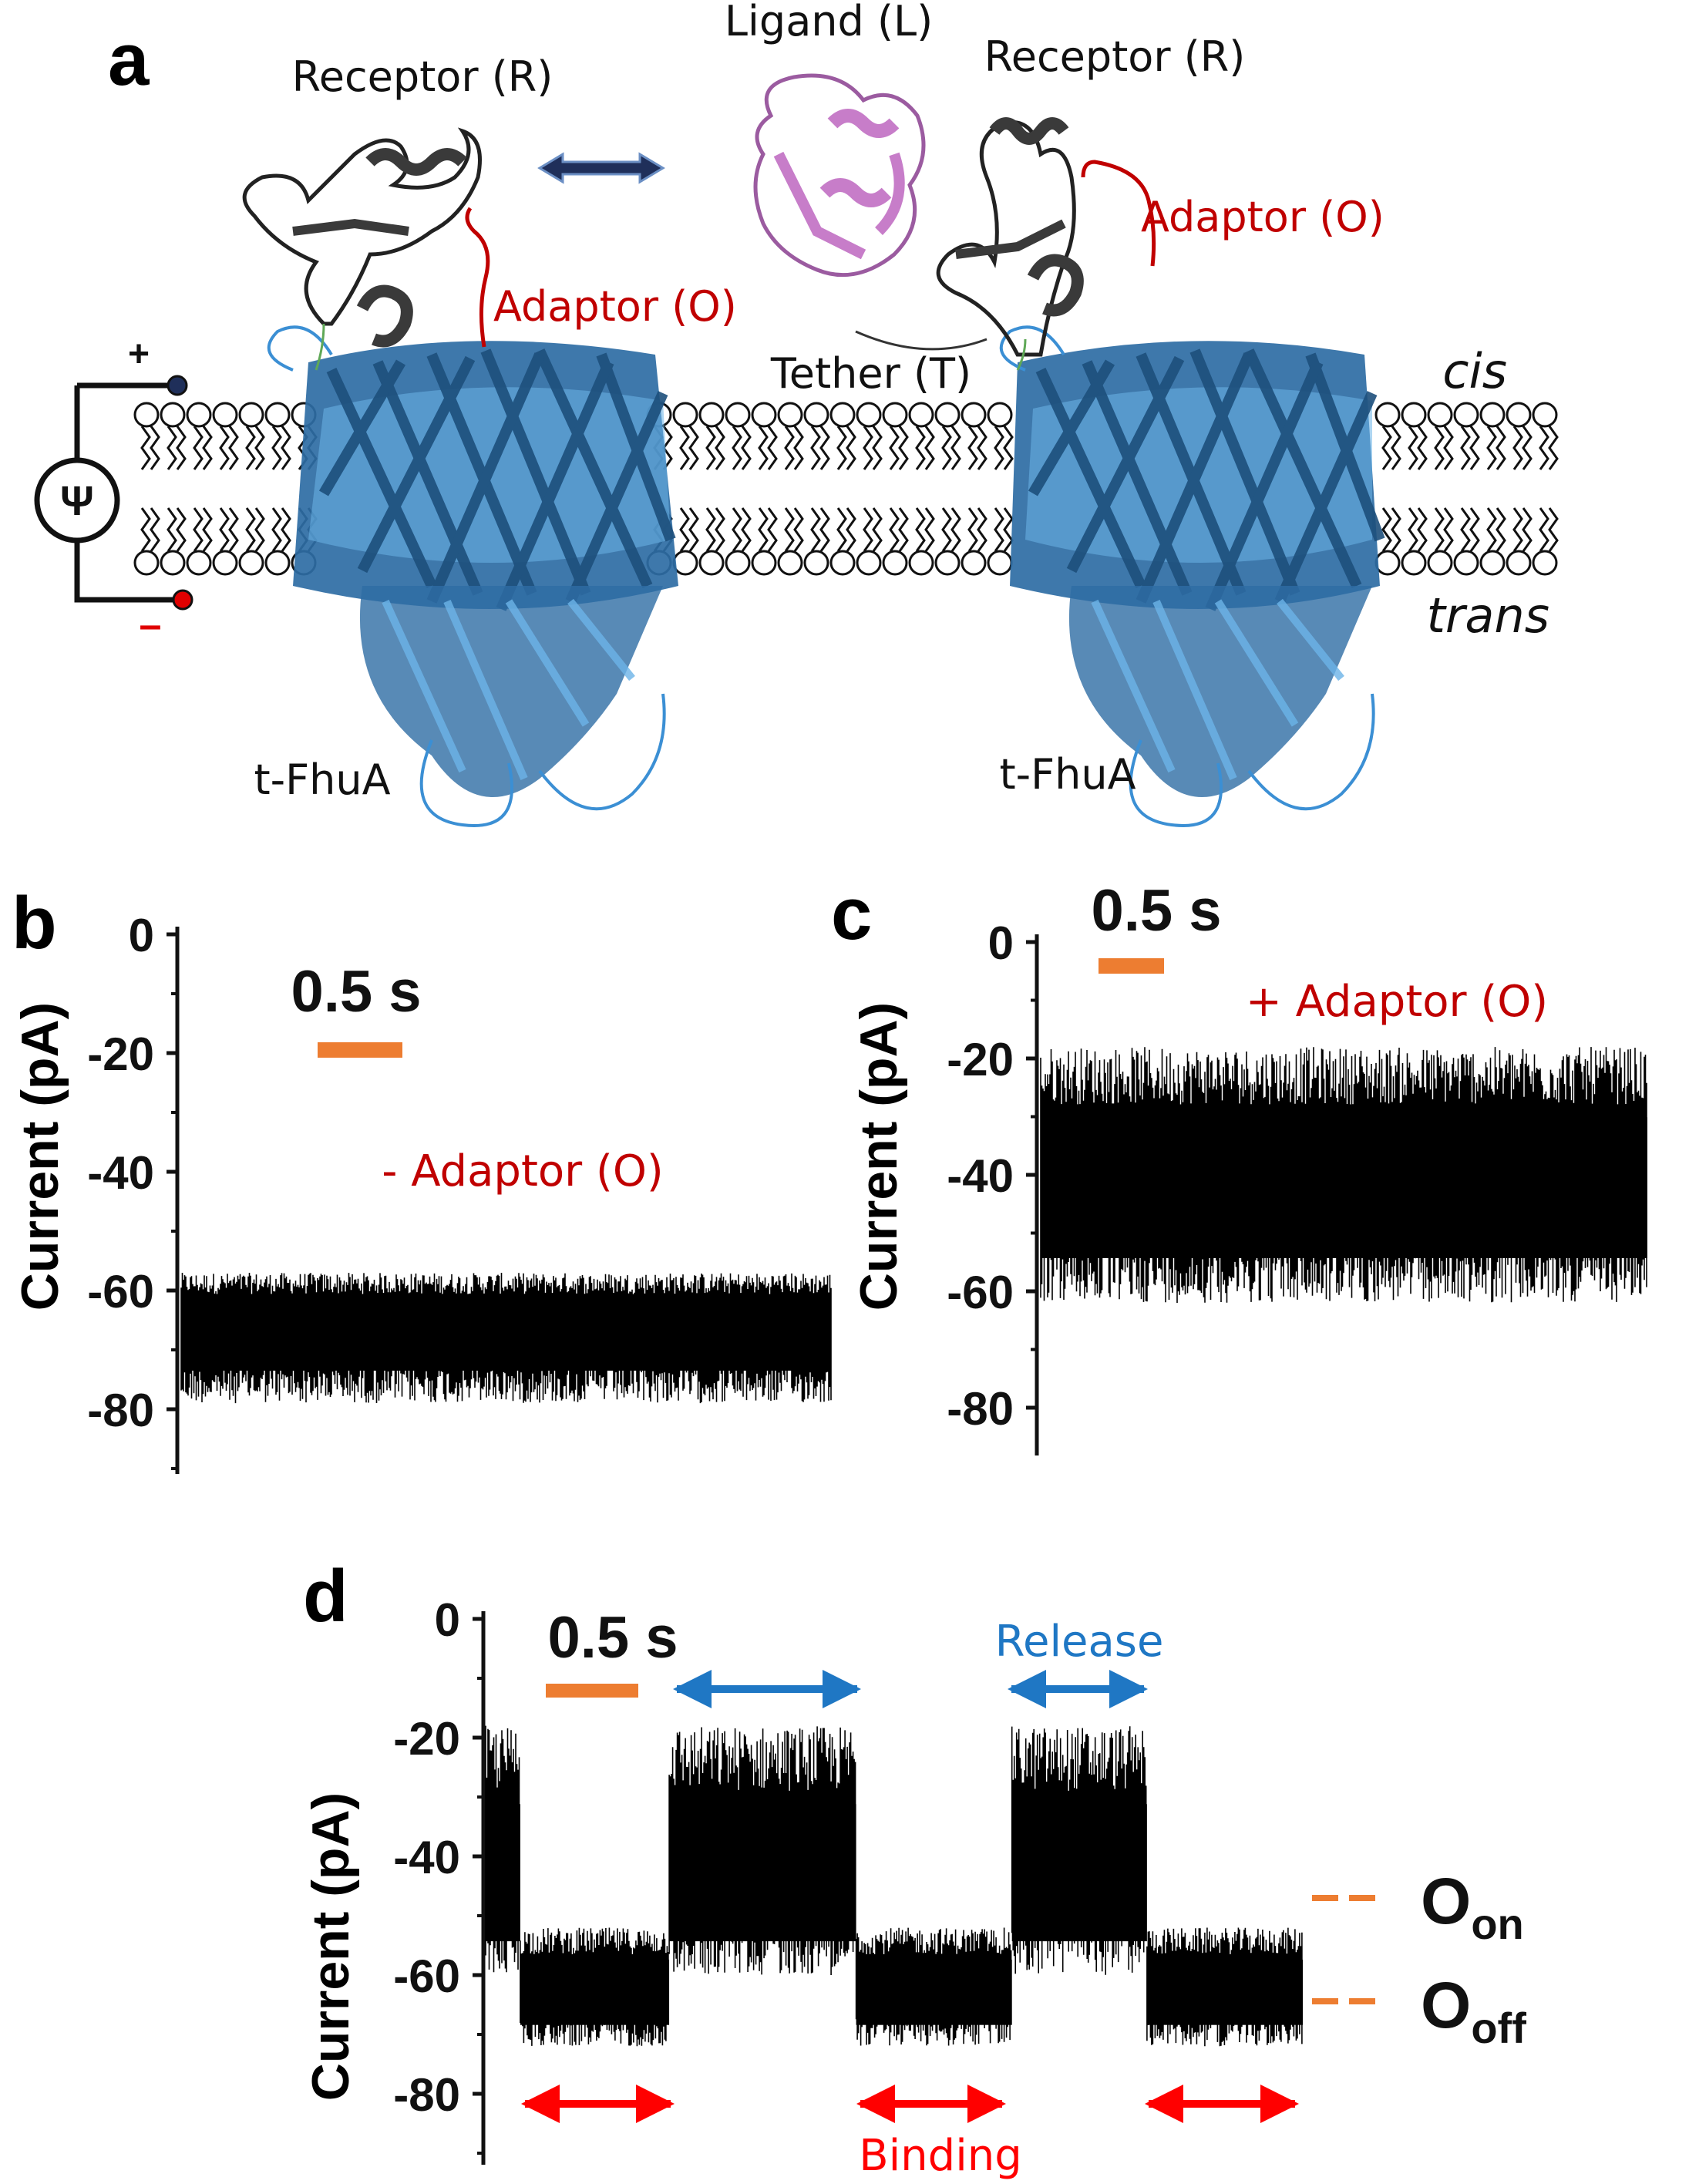  What do you see at coordinates (1397, 1002) in the screenshot?
I see `annotation-c: + Adaptor (O)` at bounding box center [1397, 1002].